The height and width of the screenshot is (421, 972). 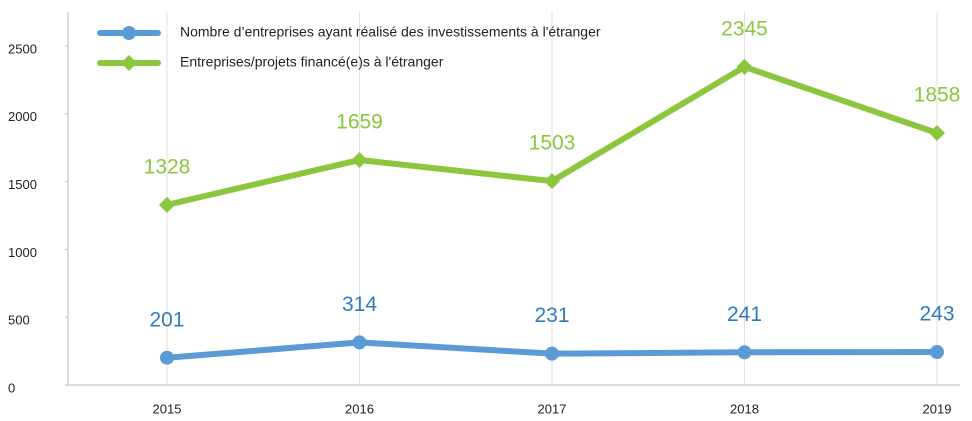 What do you see at coordinates (744, 408) in the screenshot?
I see `x-tick-label: 2018` at bounding box center [744, 408].